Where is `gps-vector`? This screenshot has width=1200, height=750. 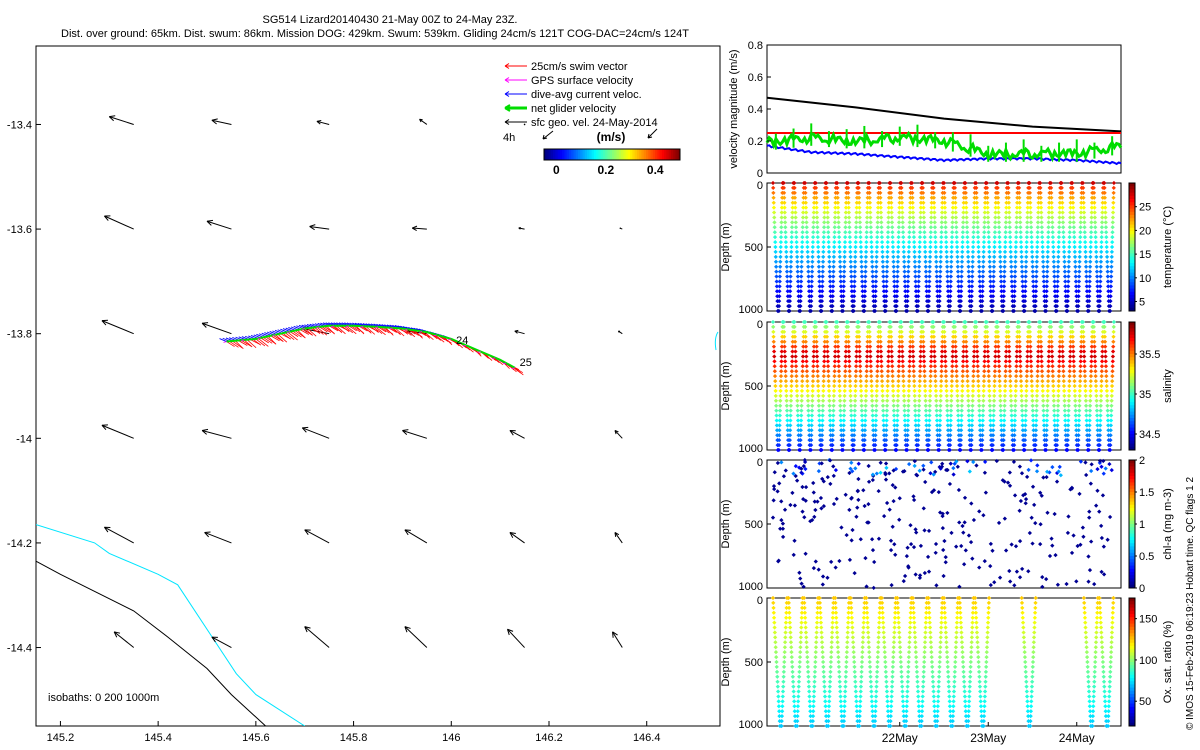
gps-vector is located at coordinates (504, 363).